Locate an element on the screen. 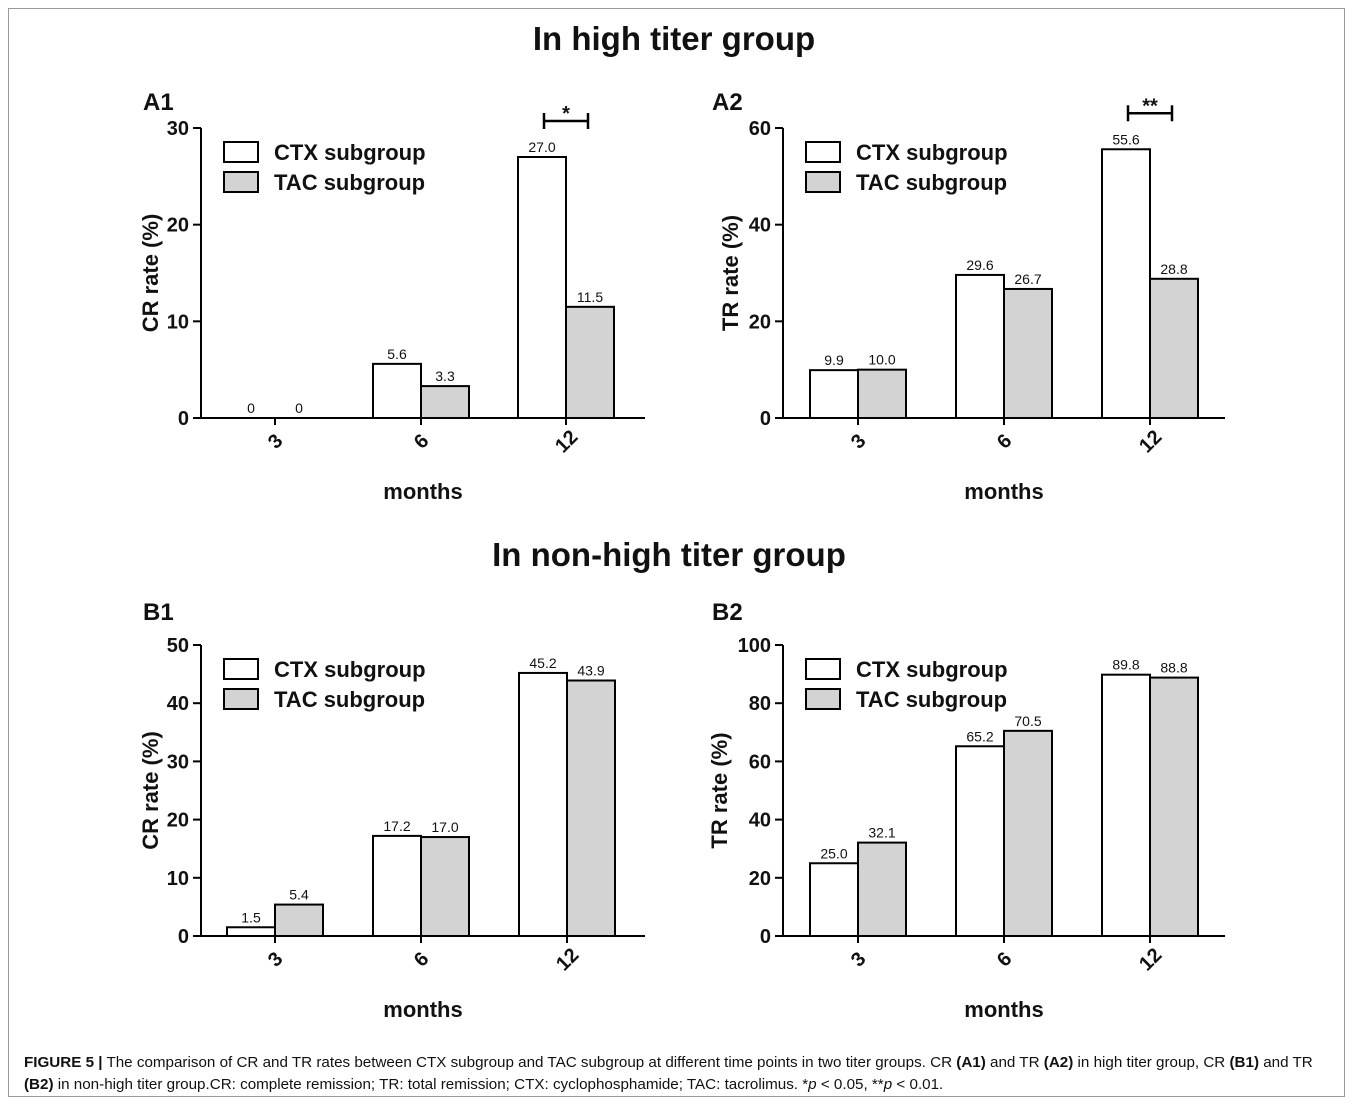 Image resolution: width=1355 pixels, height=1105 pixels. data-label: 43.9 is located at coordinates (590, 671).